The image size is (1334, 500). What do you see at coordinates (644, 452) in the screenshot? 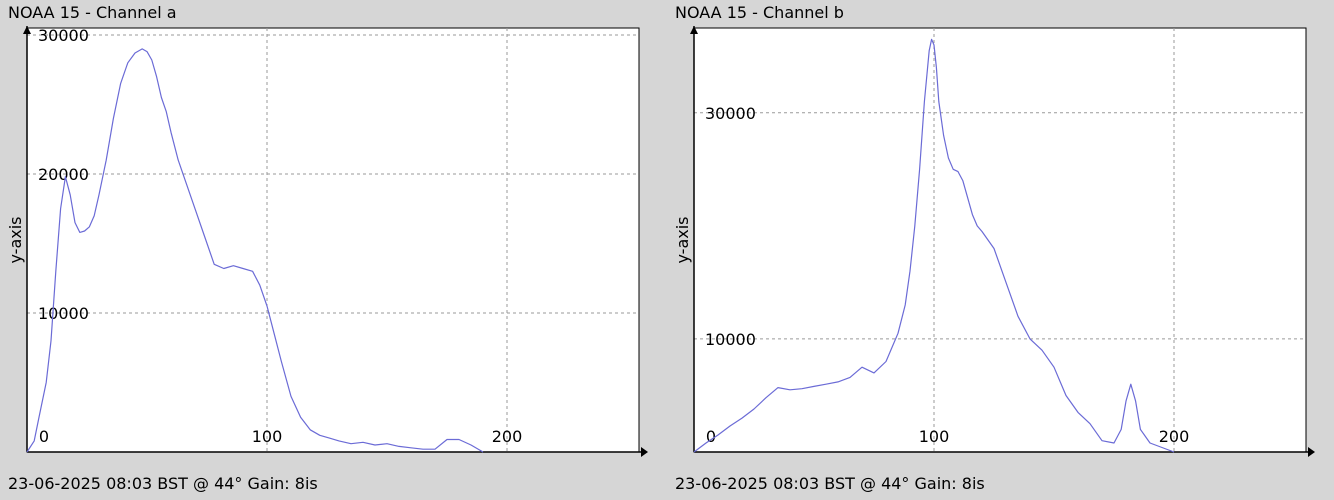
I see `x-axis-arrow-a` at bounding box center [644, 452].